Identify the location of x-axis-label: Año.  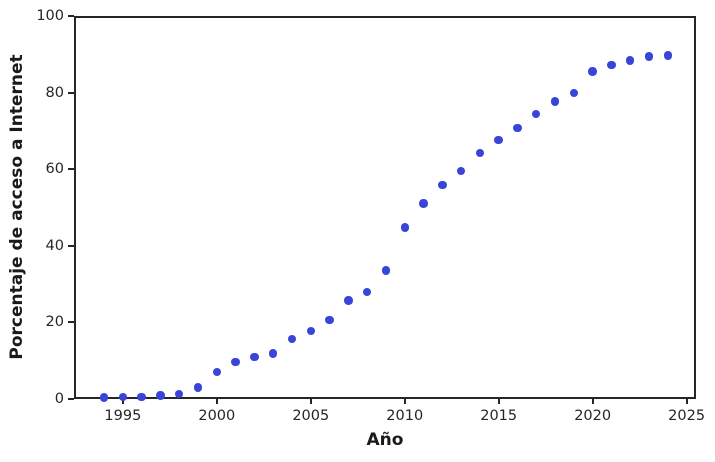
(385, 440).